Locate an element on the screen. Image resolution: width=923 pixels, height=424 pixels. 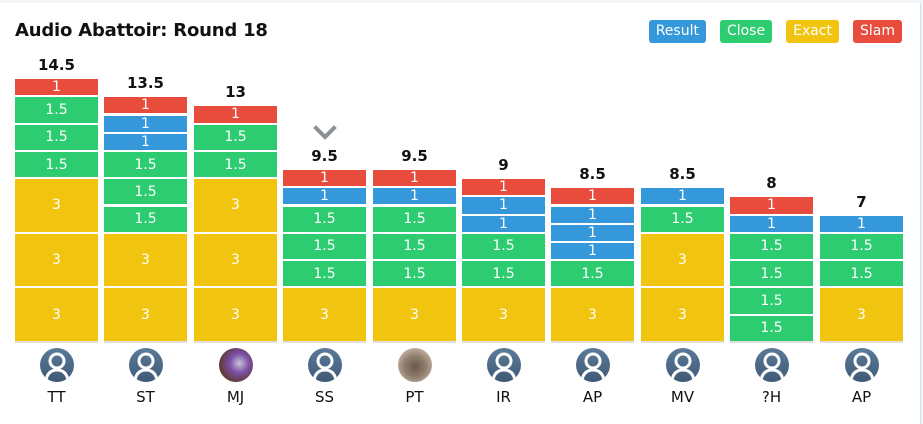
player-initials: ?H is located at coordinates (771, 397).